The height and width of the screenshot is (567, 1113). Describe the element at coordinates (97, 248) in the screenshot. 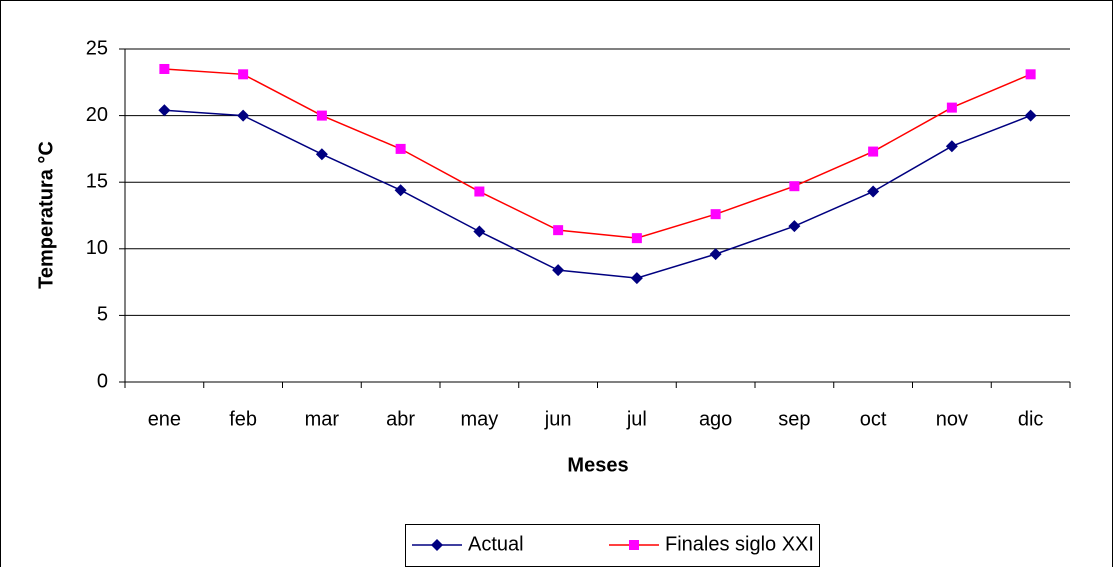

I see `y-tick-label: 10` at that location.